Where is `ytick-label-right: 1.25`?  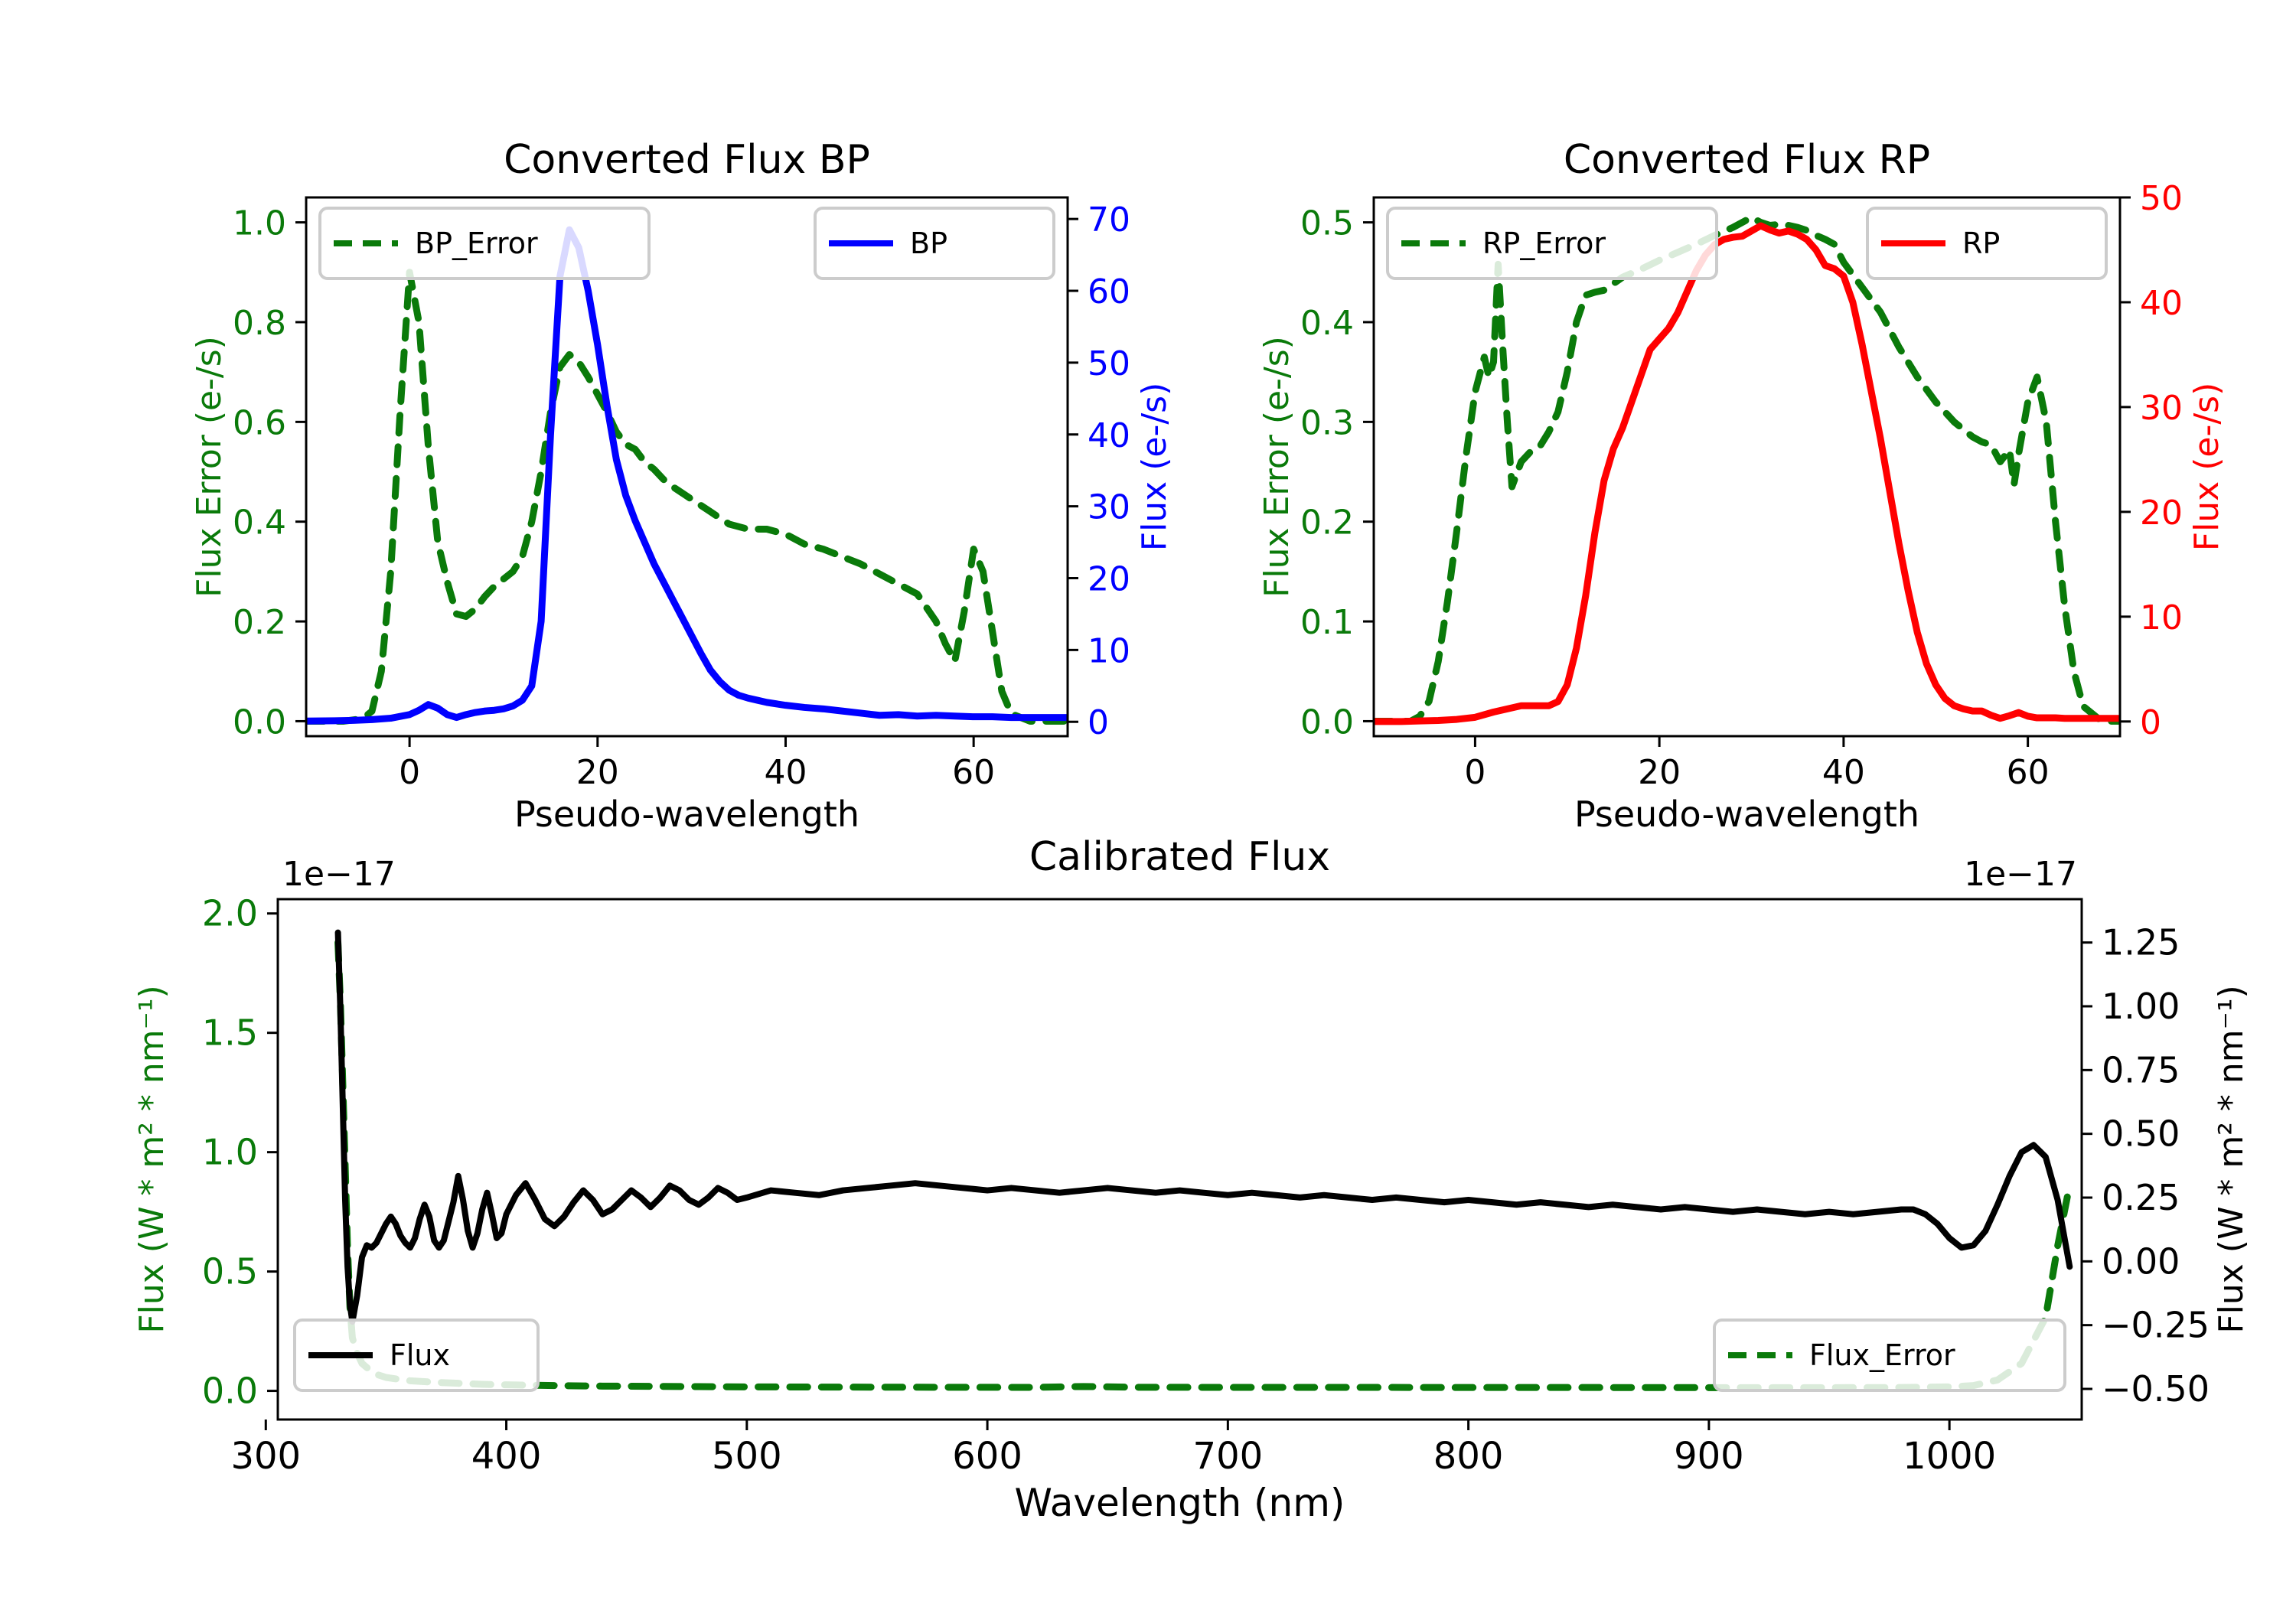 ytick-label-right: 1.25 is located at coordinates (2141, 943).